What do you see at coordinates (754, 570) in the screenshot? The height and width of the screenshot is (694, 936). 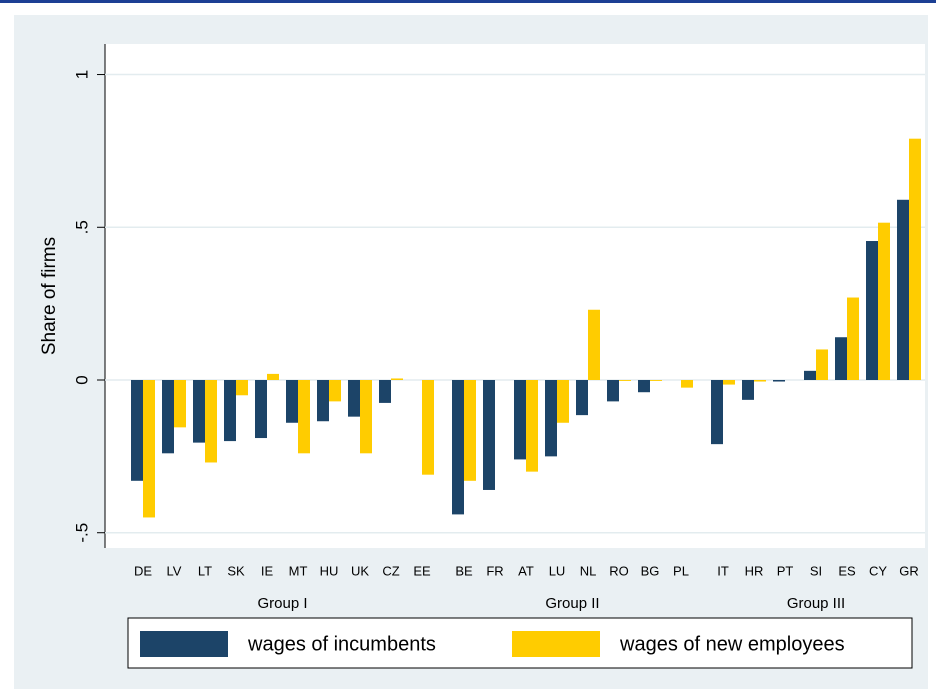 I see `x-tick-label: HR` at bounding box center [754, 570].